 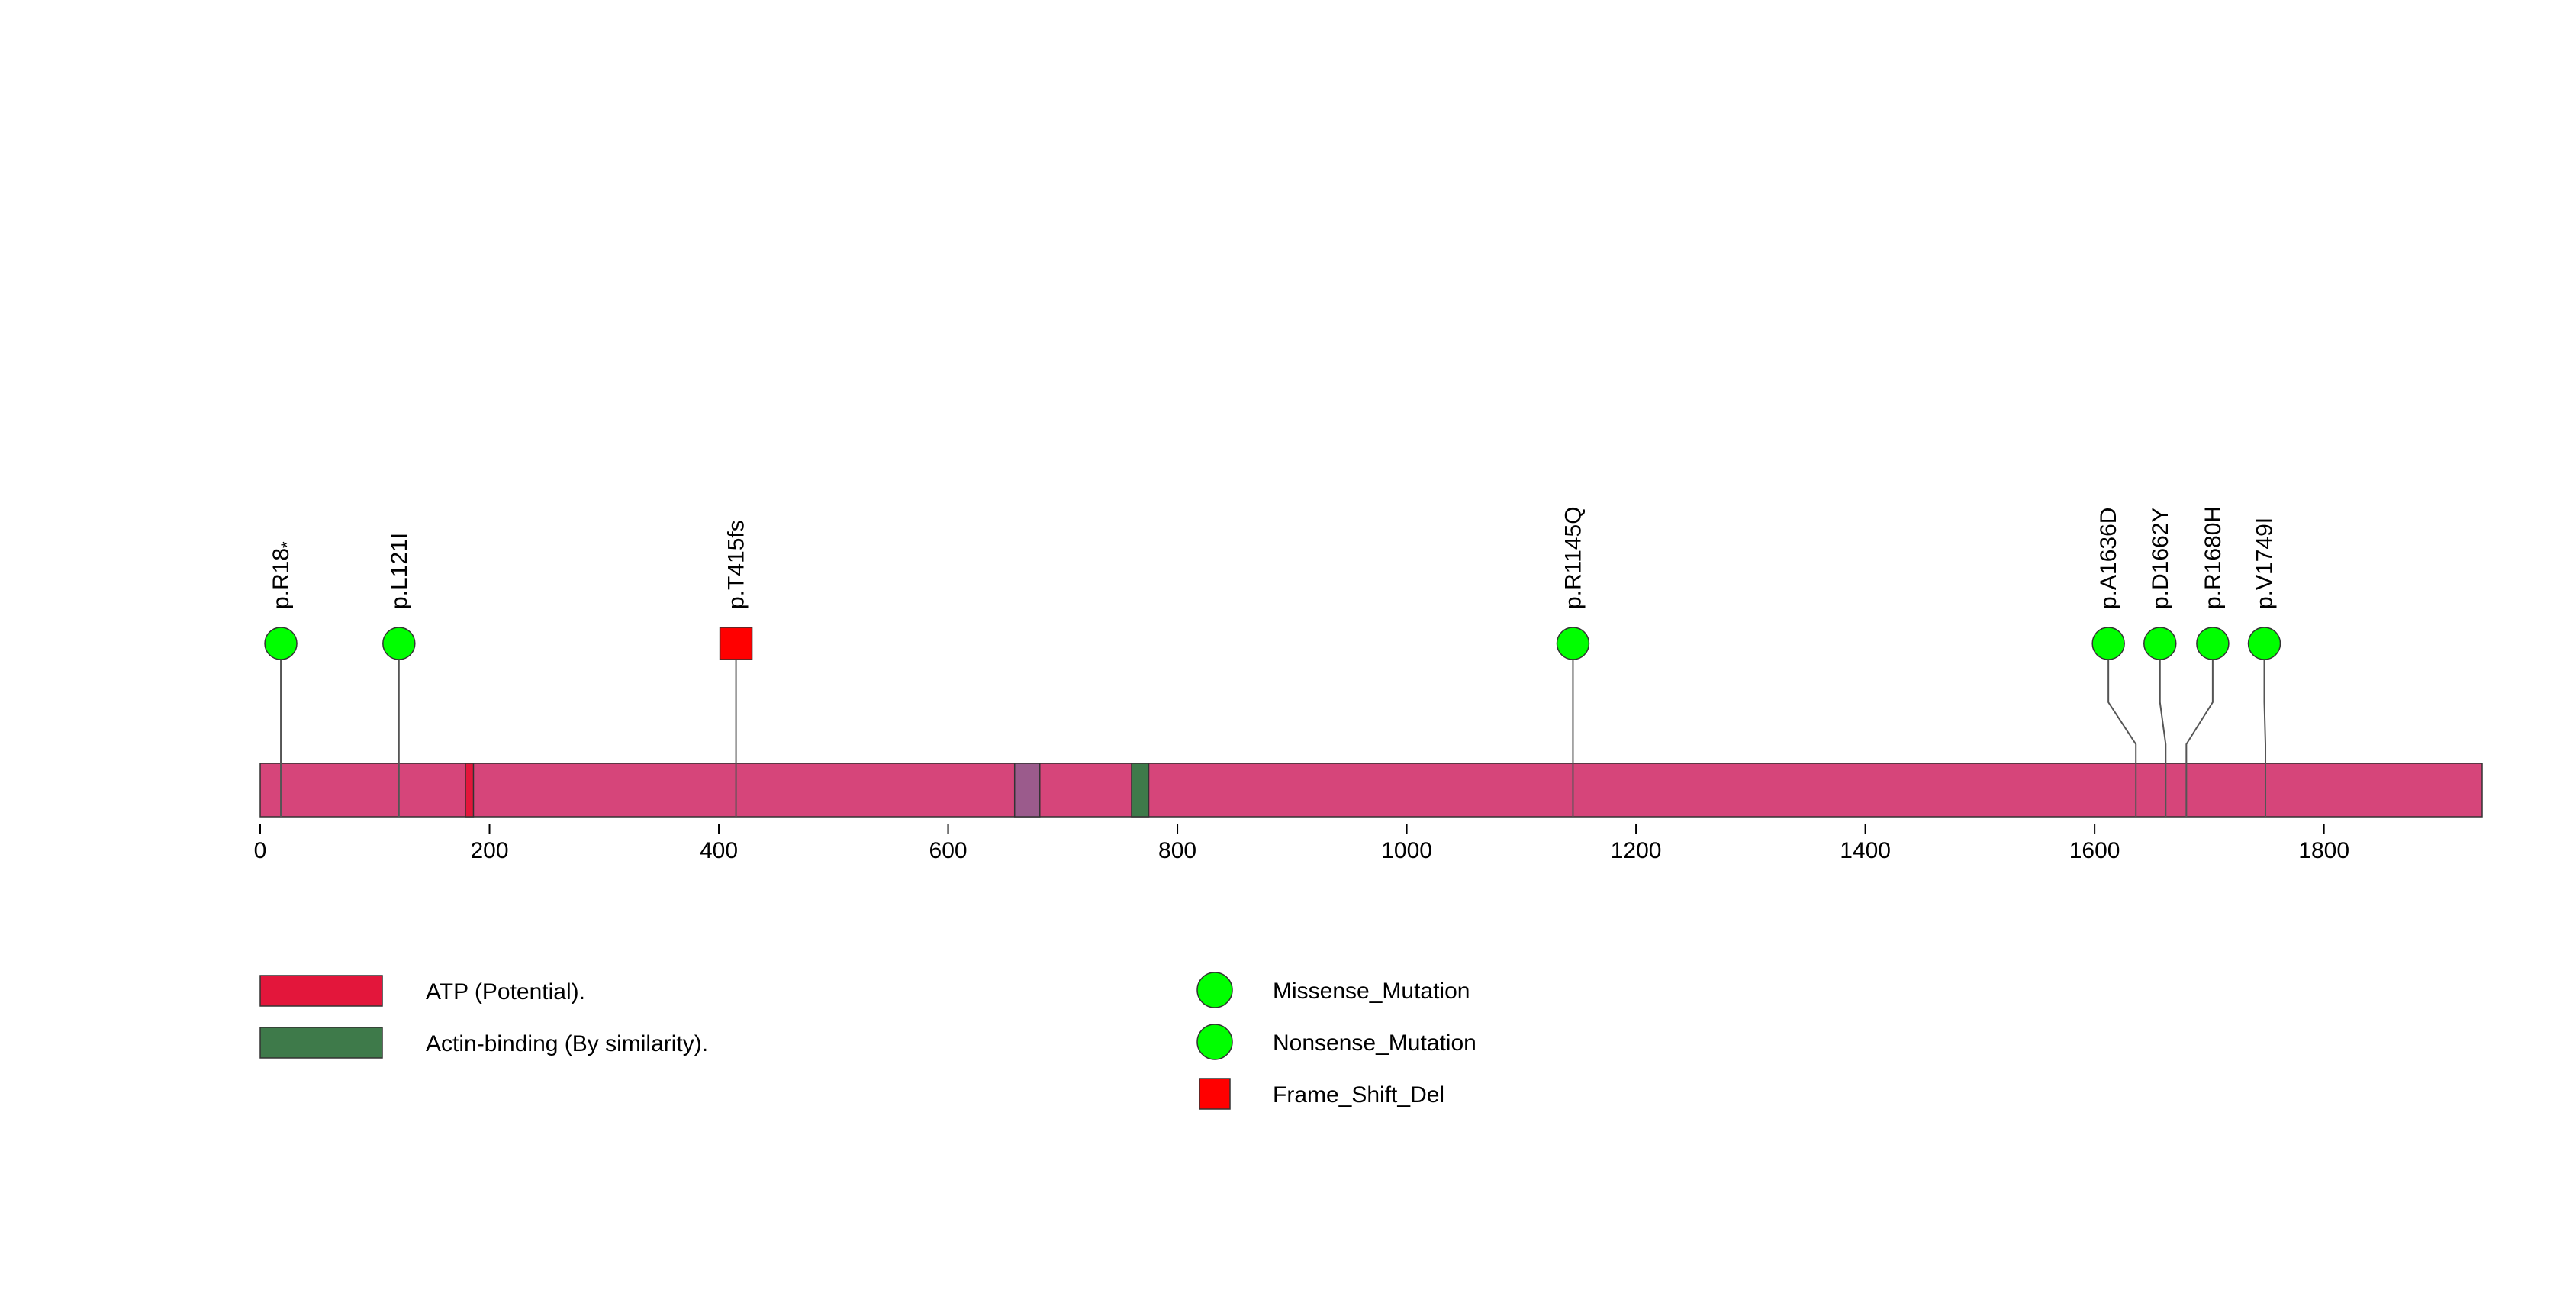 What do you see at coordinates (1301, 844) in the screenshot?
I see `x-axis: 0 200 400 600 800 1000 1200 1400 1600 1800` at bounding box center [1301, 844].